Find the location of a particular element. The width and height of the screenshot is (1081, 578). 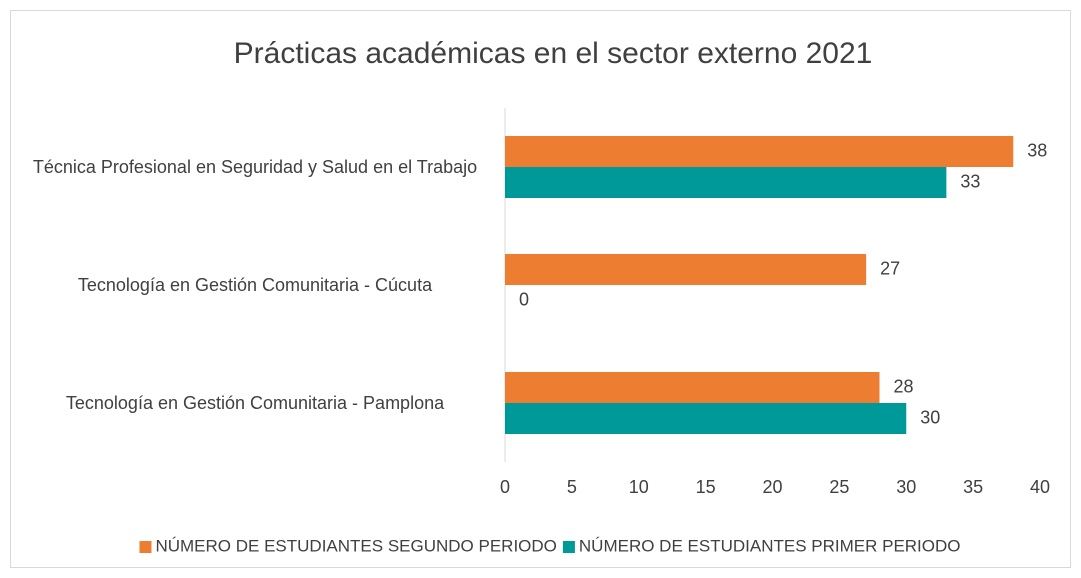

legend-label: NÚMERO DE ESTUDIANTES PRIMER PERIODO is located at coordinates (770, 545).